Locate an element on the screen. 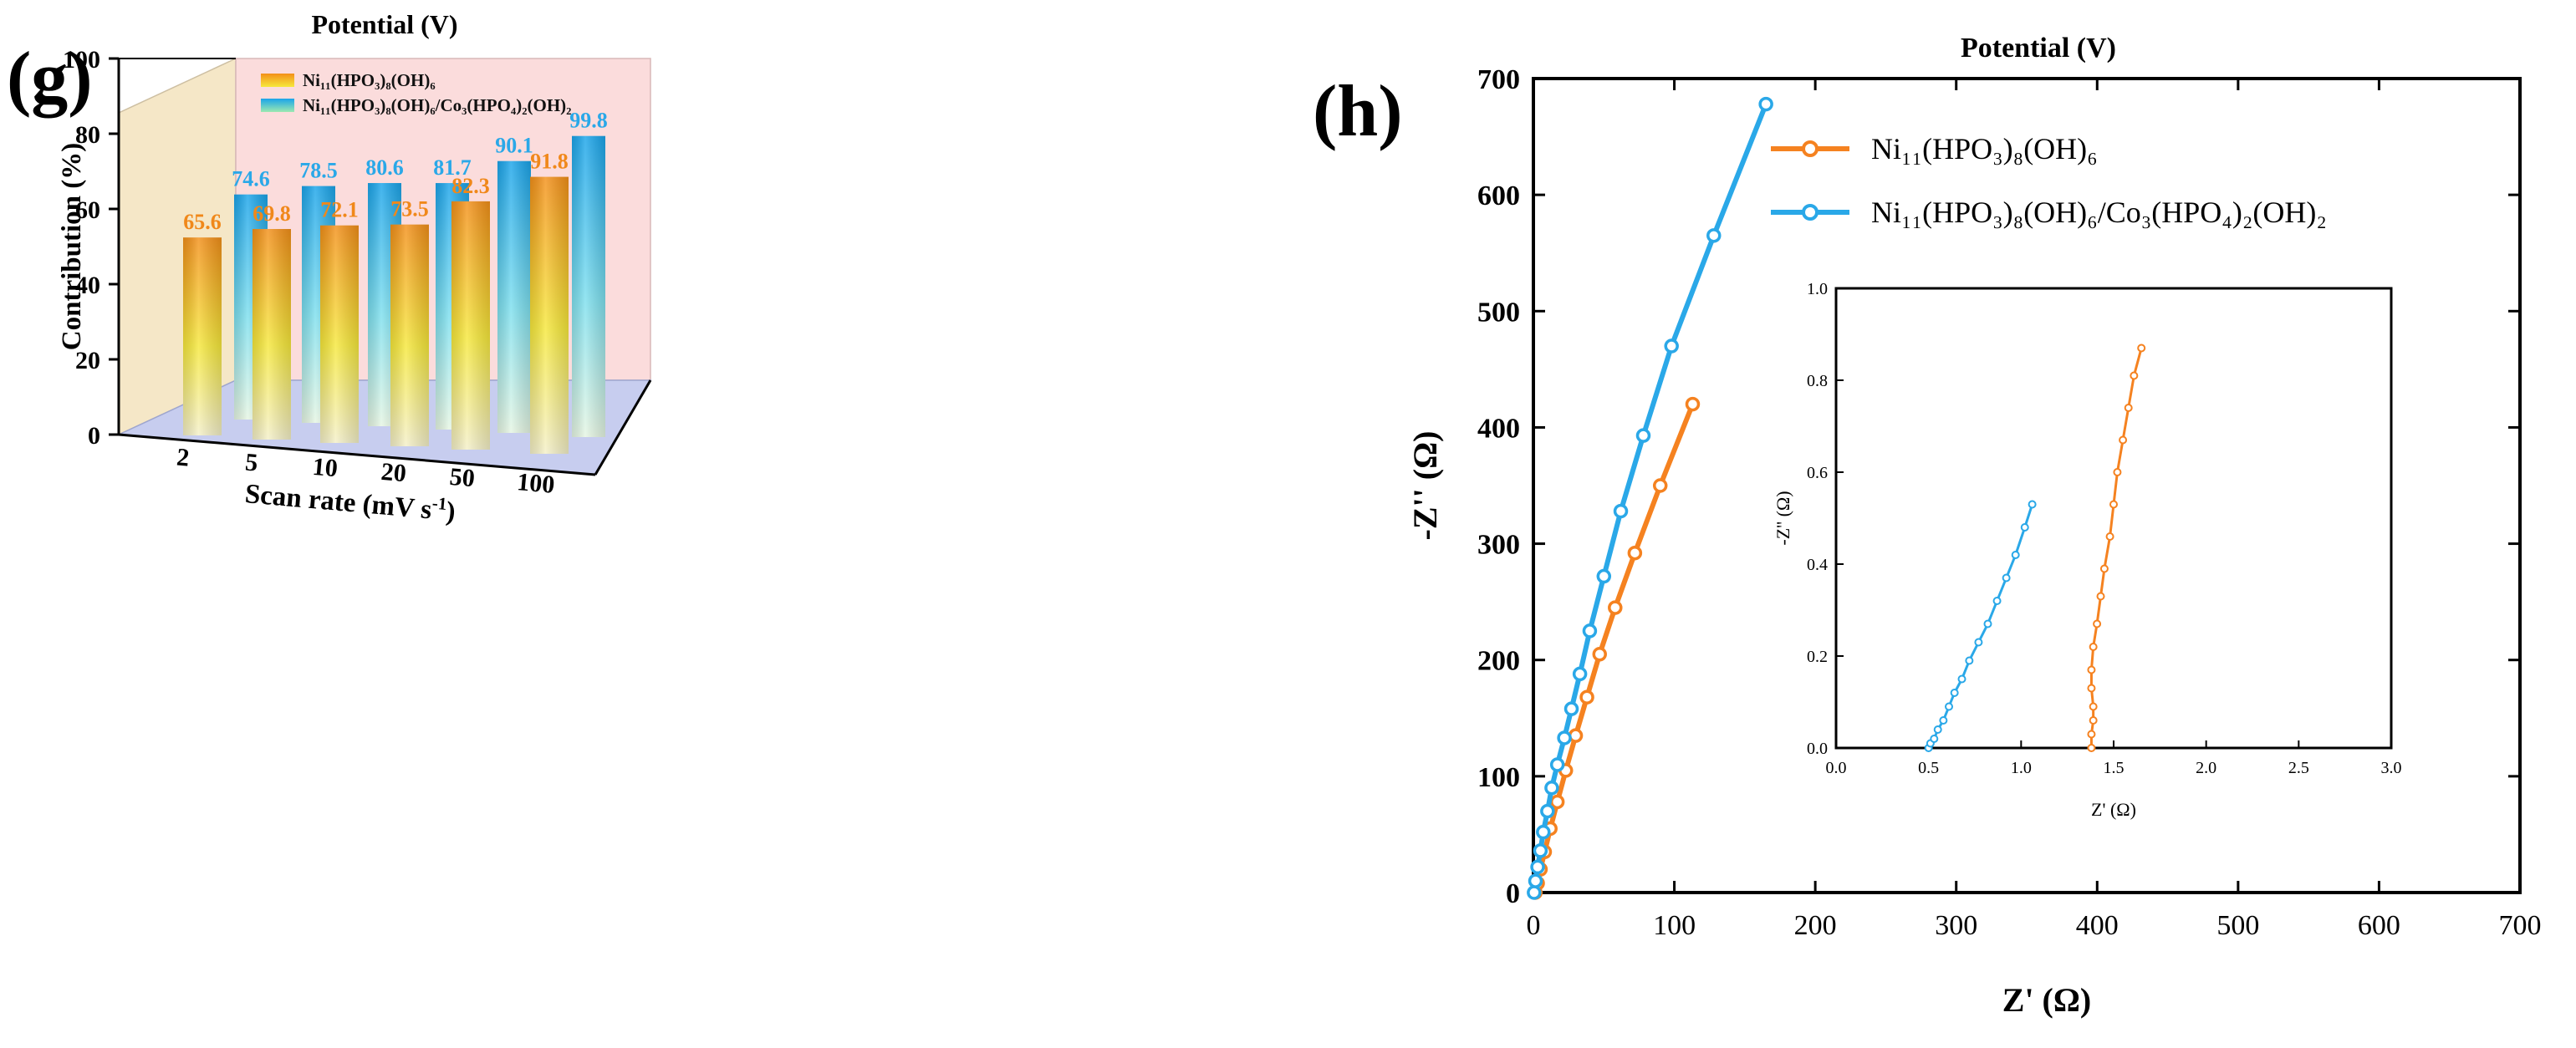 Image resolution: width=2576 pixels, height=1048 pixels. bar-label-ni-5: 69.8 is located at coordinates (271, 213).